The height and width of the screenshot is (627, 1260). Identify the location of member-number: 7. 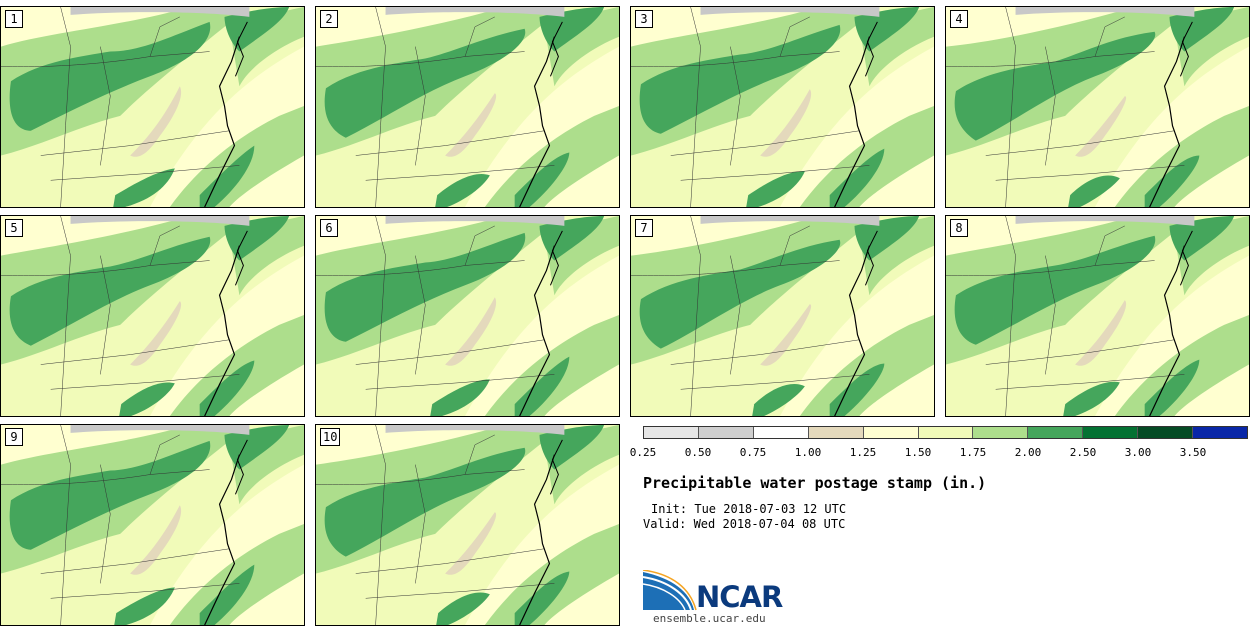
(644, 228).